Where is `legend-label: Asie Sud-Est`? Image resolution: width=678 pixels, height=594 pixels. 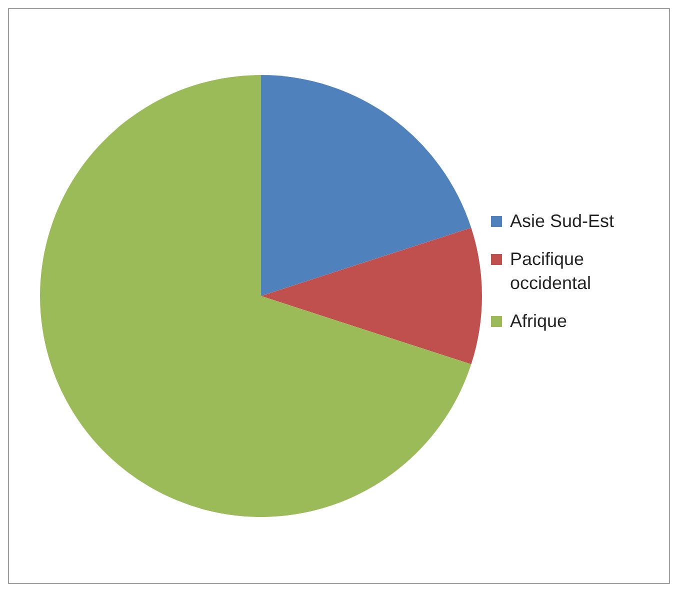
legend-label: Asie Sud-Est is located at coordinates (563, 221).